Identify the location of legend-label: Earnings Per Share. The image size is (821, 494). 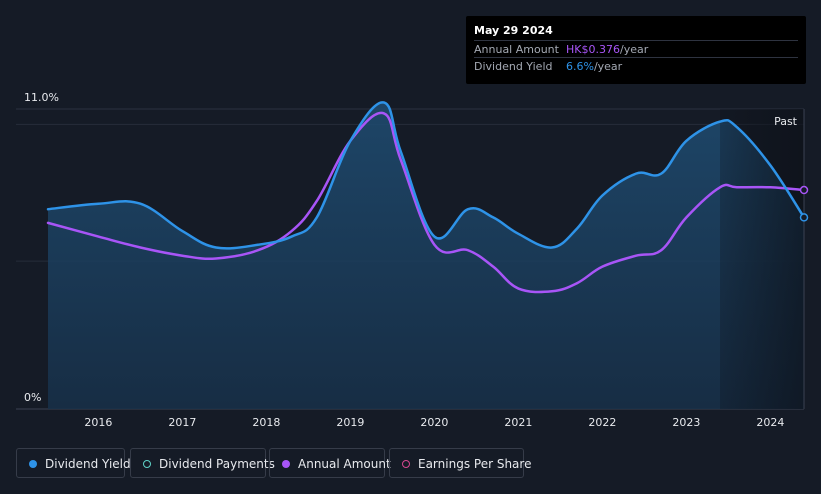
(475, 464).